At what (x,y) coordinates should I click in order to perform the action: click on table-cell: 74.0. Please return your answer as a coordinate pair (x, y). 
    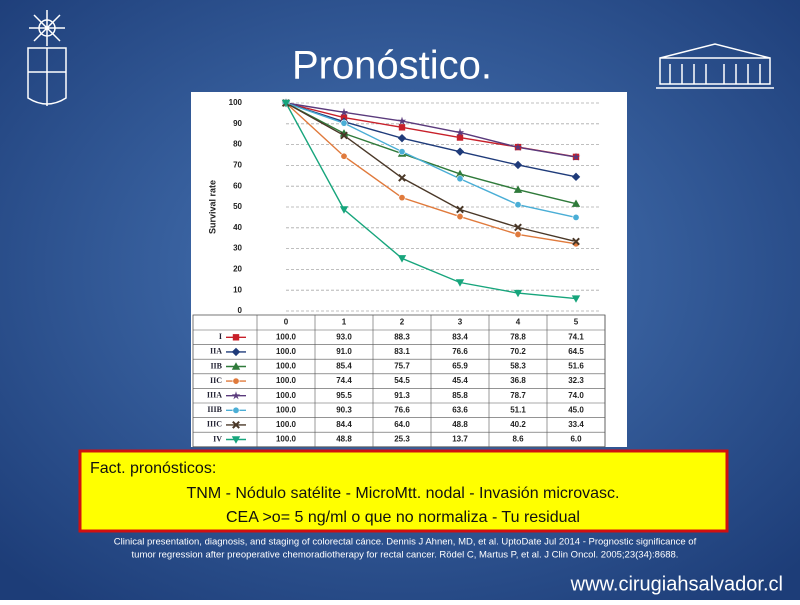
    Looking at the image, I should click on (576, 395).